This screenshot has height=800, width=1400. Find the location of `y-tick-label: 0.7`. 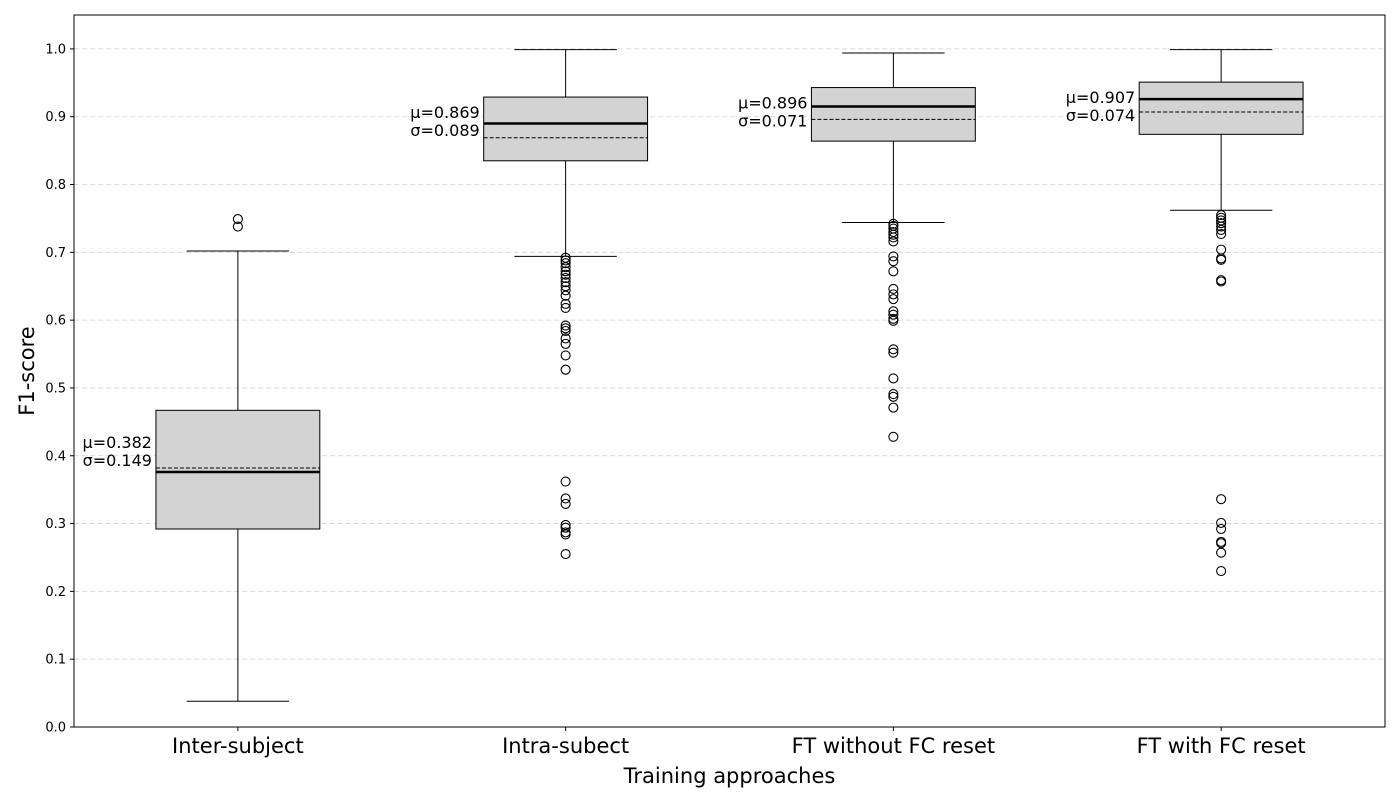

y-tick-label: 0.7 is located at coordinates (55, 253).